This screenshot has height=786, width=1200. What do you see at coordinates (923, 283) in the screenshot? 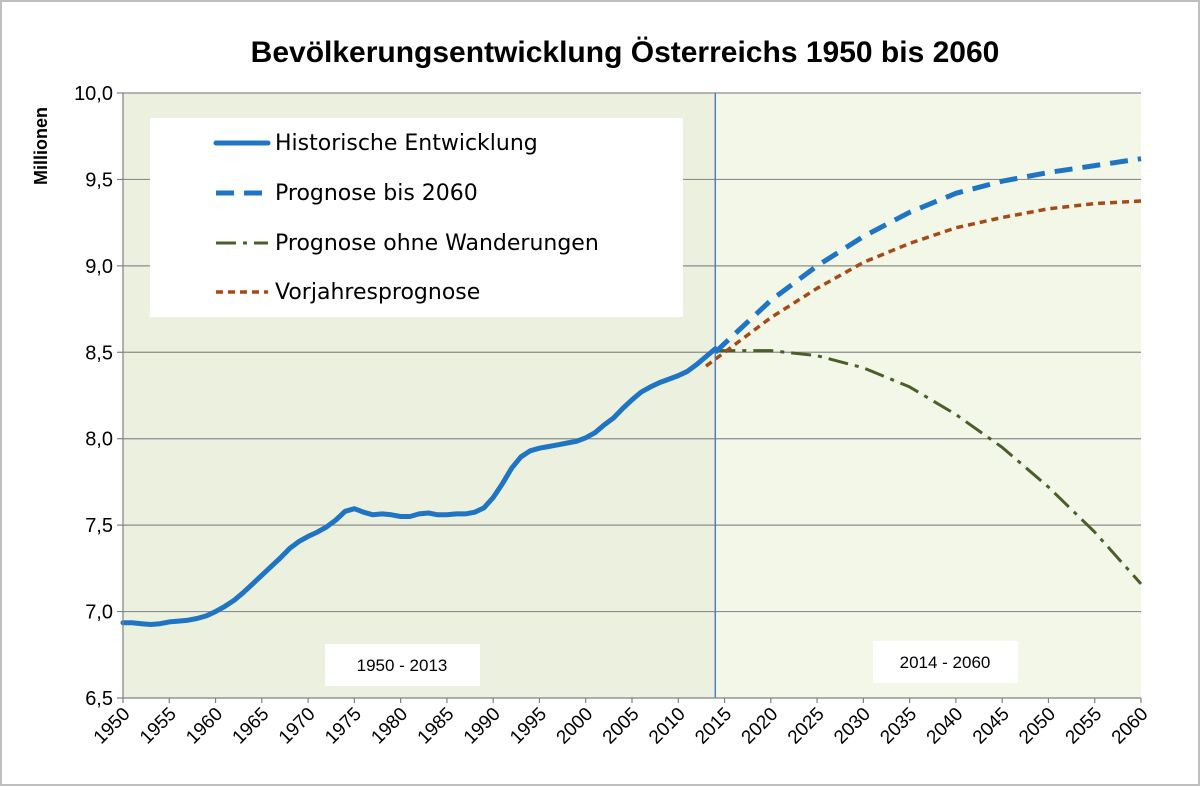
I see `series-line-previous-forecast` at bounding box center [923, 283].